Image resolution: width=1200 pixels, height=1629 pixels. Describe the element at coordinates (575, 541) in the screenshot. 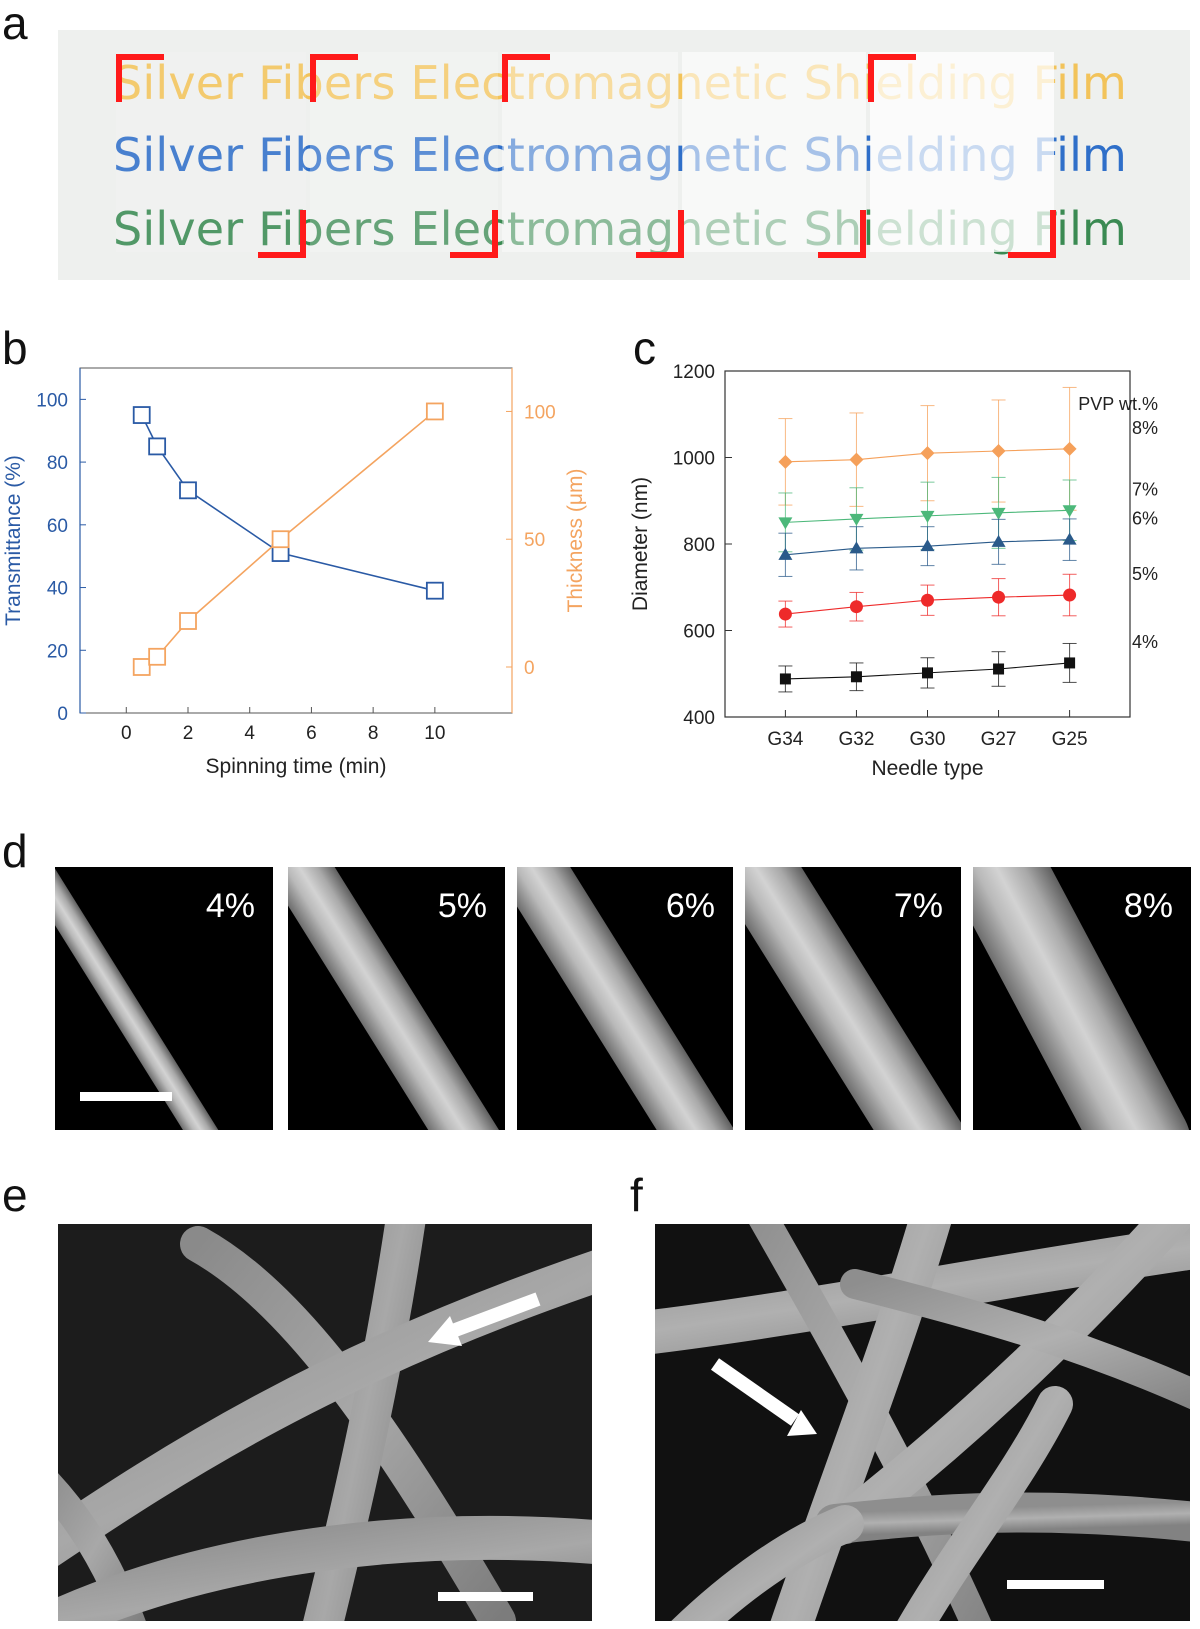

I see `y-right-axis-label: Thickness (μm)` at that location.